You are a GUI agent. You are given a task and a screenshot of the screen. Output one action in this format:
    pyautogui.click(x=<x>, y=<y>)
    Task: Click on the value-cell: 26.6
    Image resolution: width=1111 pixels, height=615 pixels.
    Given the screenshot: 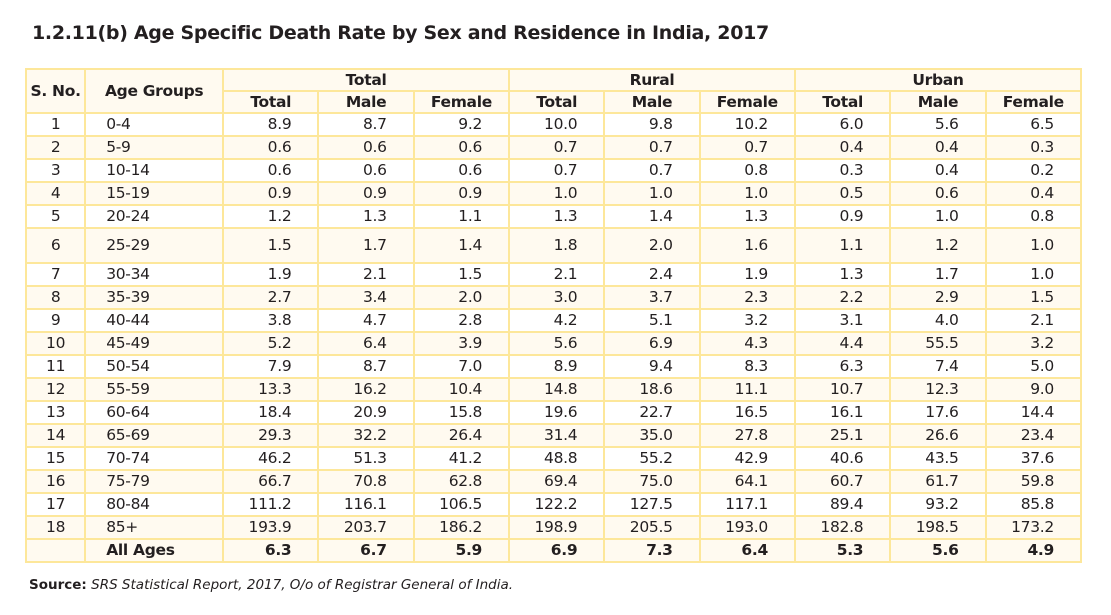 What is the action you would take?
    pyautogui.click(x=938, y=435)
    